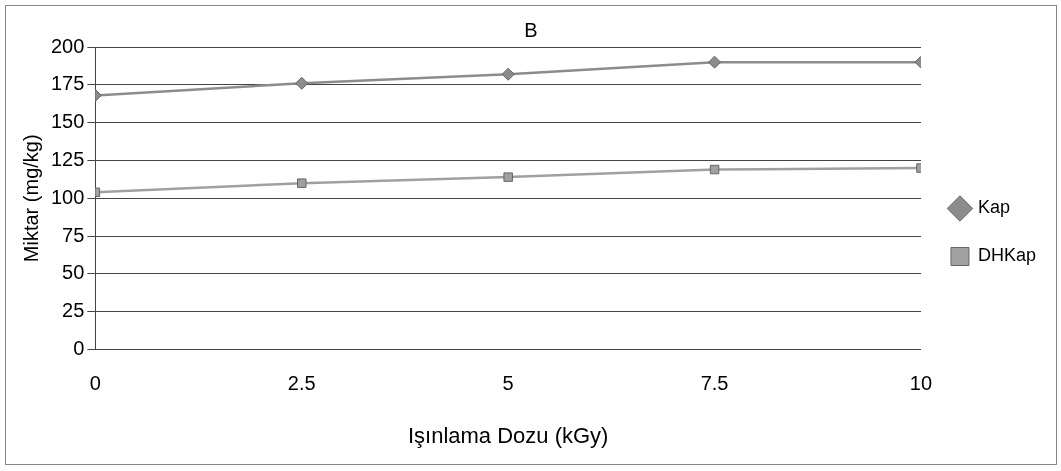  What do you see at coordinates (30, 198) in the screenshot?
I see `y-axis-title: Miktar (mg/kg)` at bounding box center [30, 198].